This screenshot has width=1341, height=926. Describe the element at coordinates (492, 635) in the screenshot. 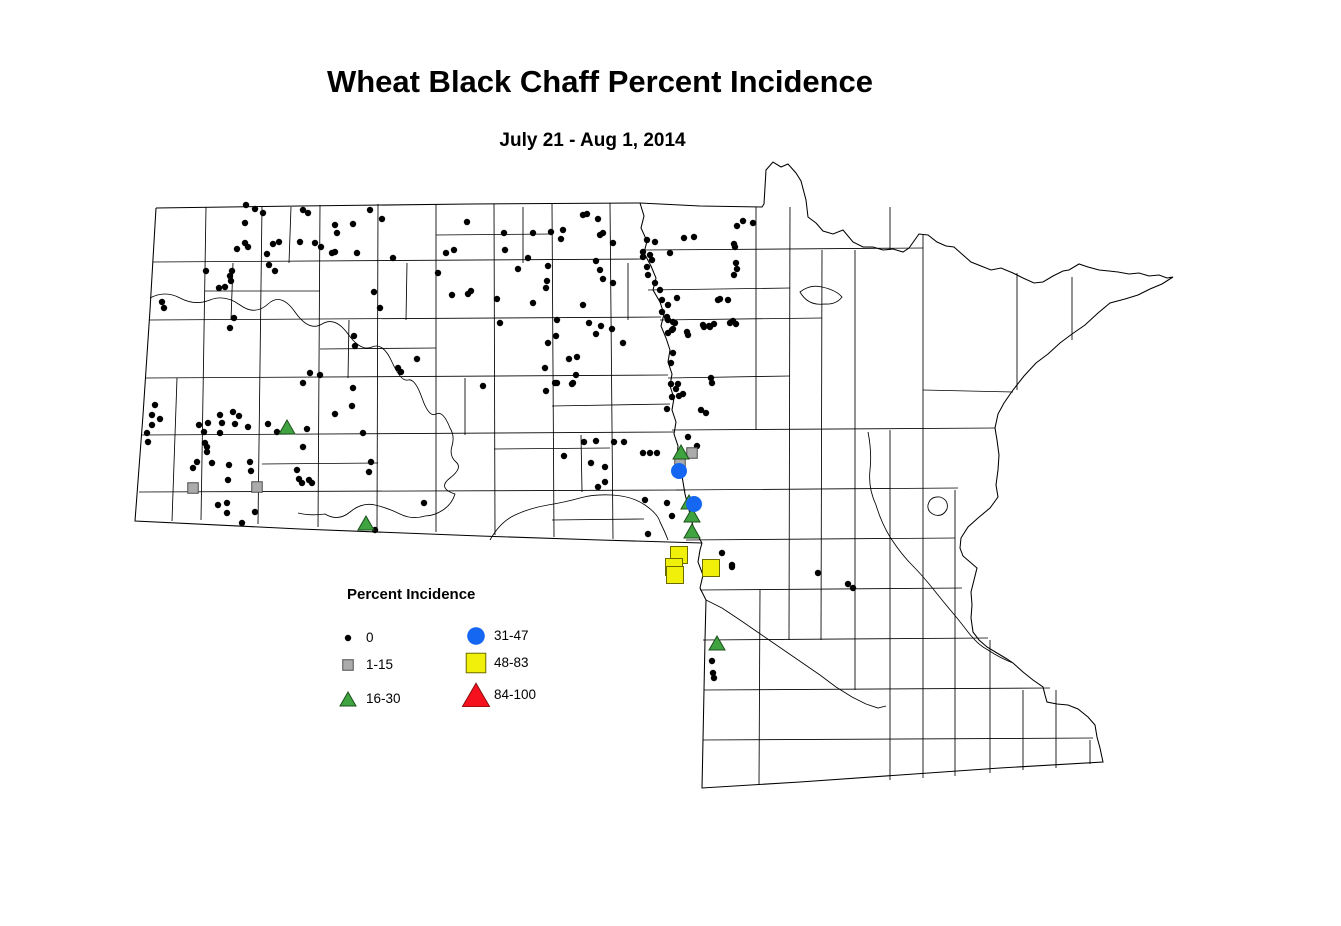

I see `legend-item-3: 31-47` at that location.